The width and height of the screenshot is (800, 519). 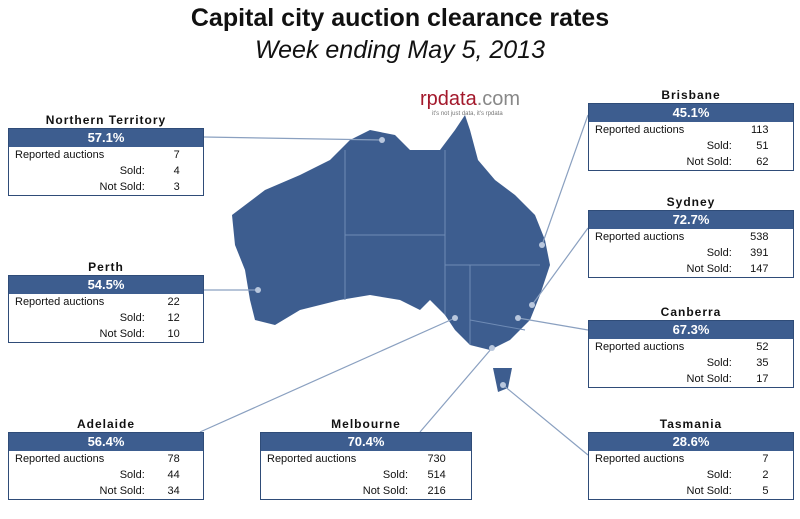 What do you see at coordinates (366, 442) in the screenshot?
I see `clearance-rate: 70.4%` at bounding box center [366, 442].